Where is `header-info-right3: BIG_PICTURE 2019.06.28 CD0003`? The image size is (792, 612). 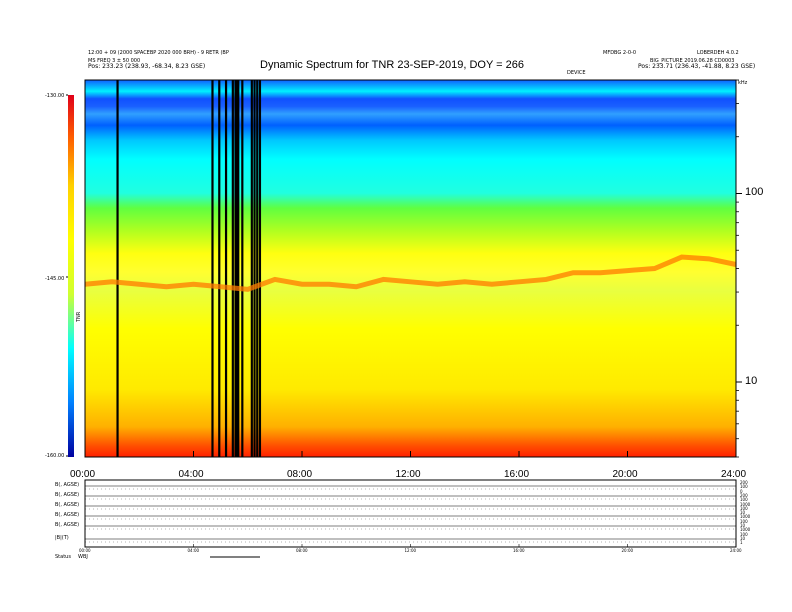 header-info-right3: BIG_PICTURE 2019.06.28 CD0003 is located at coordinates (692, 61).